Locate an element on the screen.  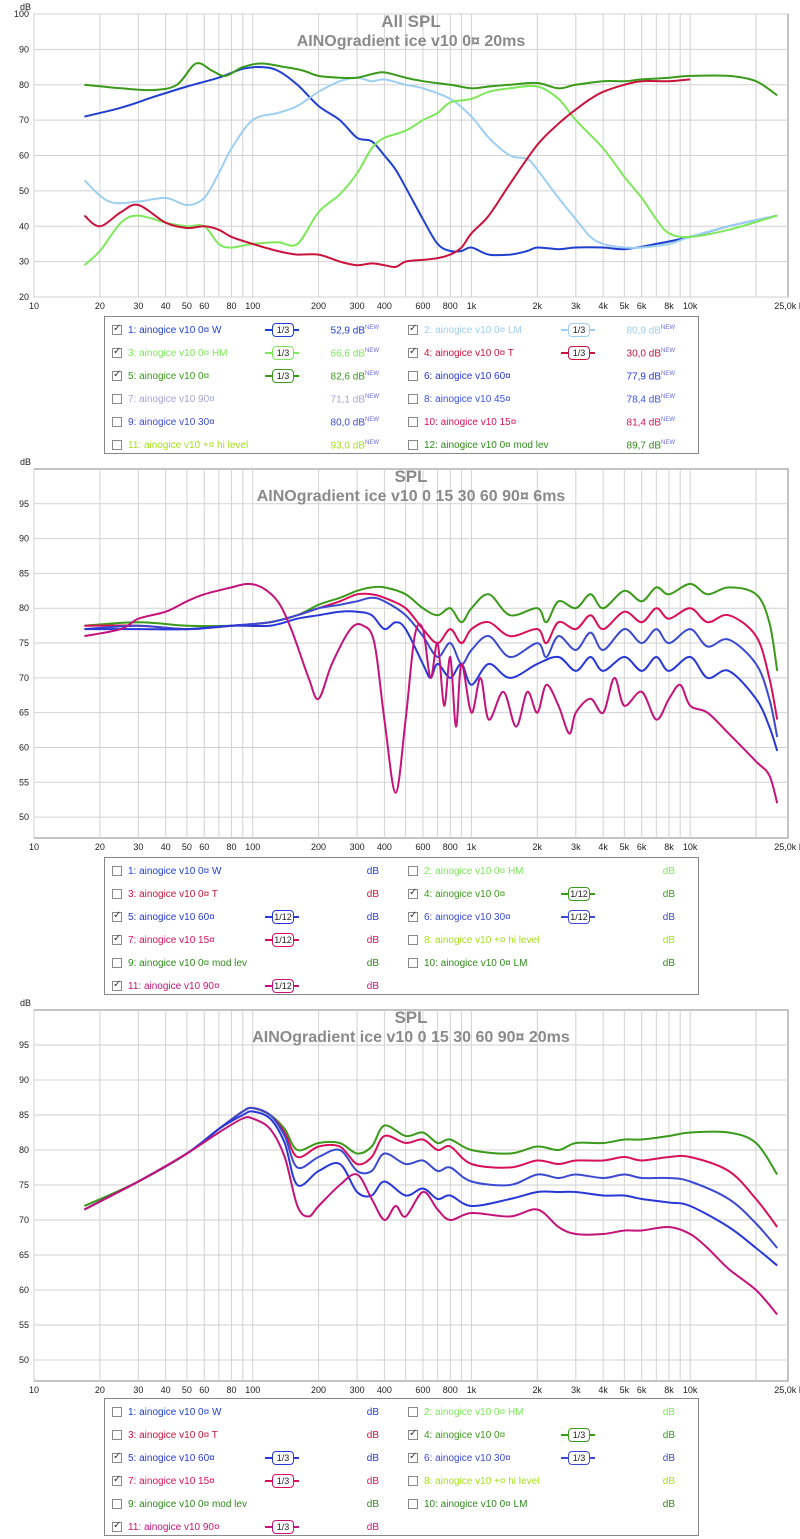
legend-item: 4: ainogice v10 0¤ 1/12 dB is located at coordinates (549, 895).